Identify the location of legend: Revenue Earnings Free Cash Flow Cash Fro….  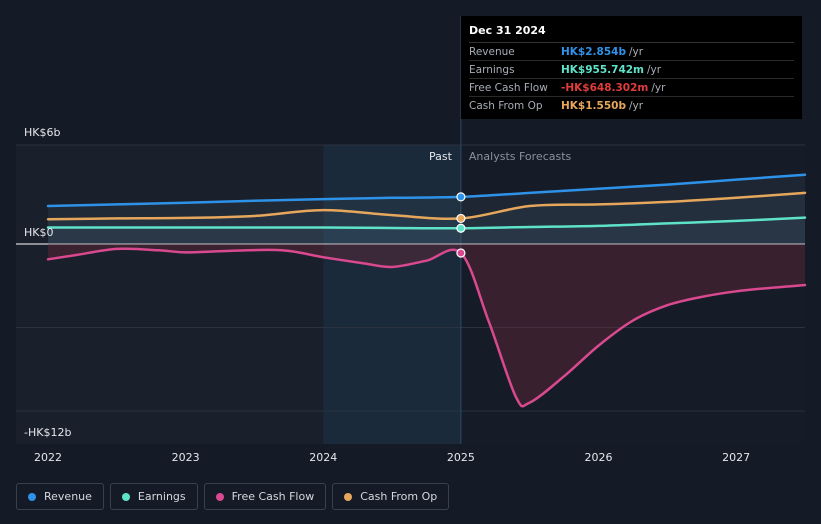
(233, 497).